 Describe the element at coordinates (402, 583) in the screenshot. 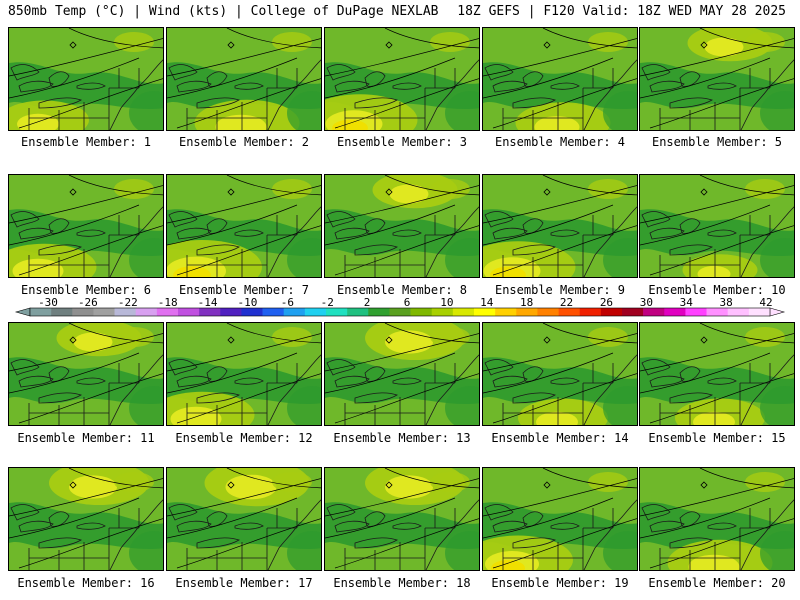

I see `ensemble-member-label: Ensemble Member: 18` at that location.